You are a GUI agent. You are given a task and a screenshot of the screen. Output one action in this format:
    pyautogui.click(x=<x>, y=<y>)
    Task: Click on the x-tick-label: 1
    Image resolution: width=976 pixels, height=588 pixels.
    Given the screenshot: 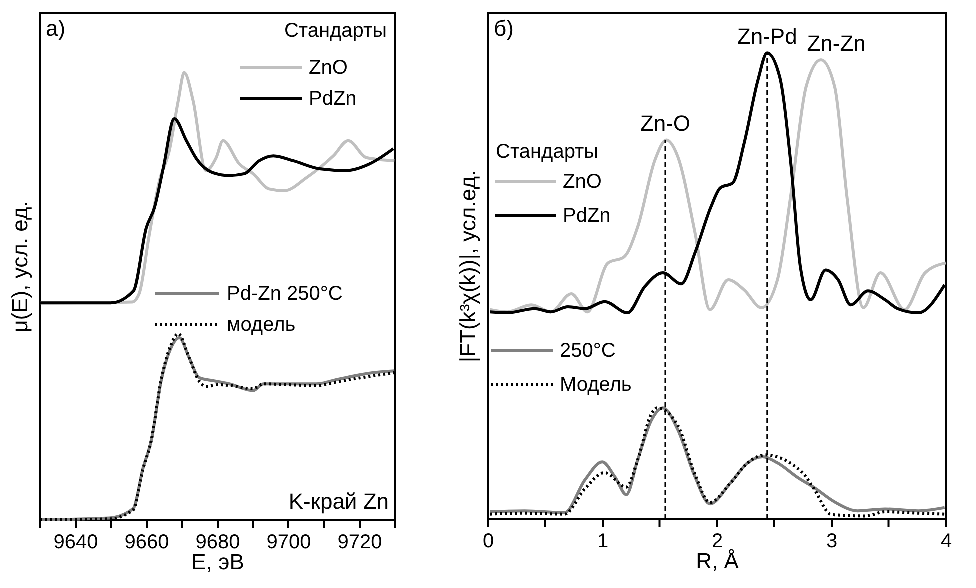 What is the action you would take?
    pyautogui.click(x=603, y=541)
    